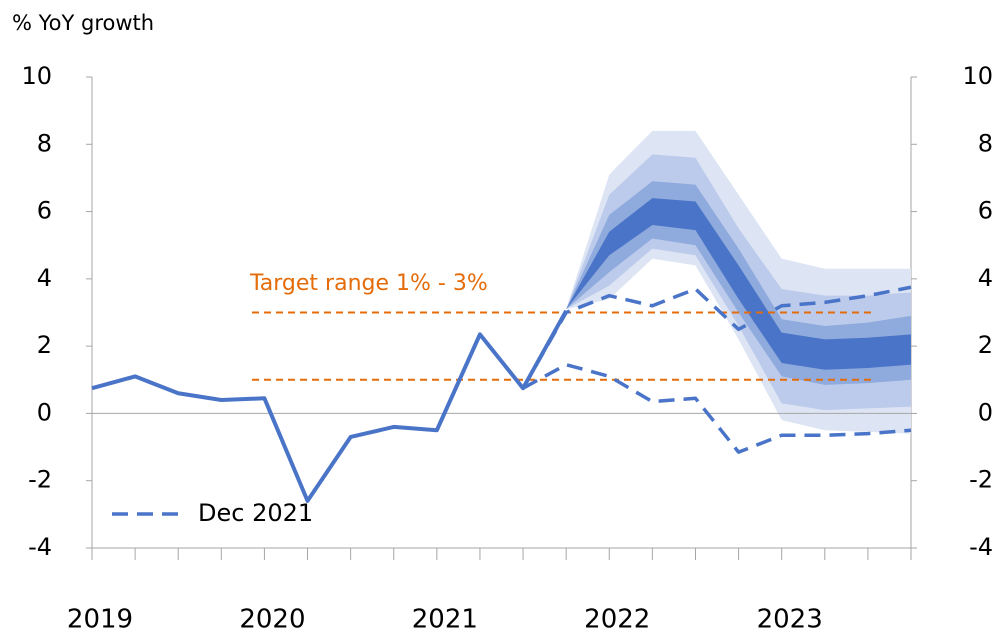 This screenshot has height=636, width=992. What do you see at coordinates (985, 278) in the screenshot?
I see `y2-tick-label: 4` at bounding box center [985, 278].